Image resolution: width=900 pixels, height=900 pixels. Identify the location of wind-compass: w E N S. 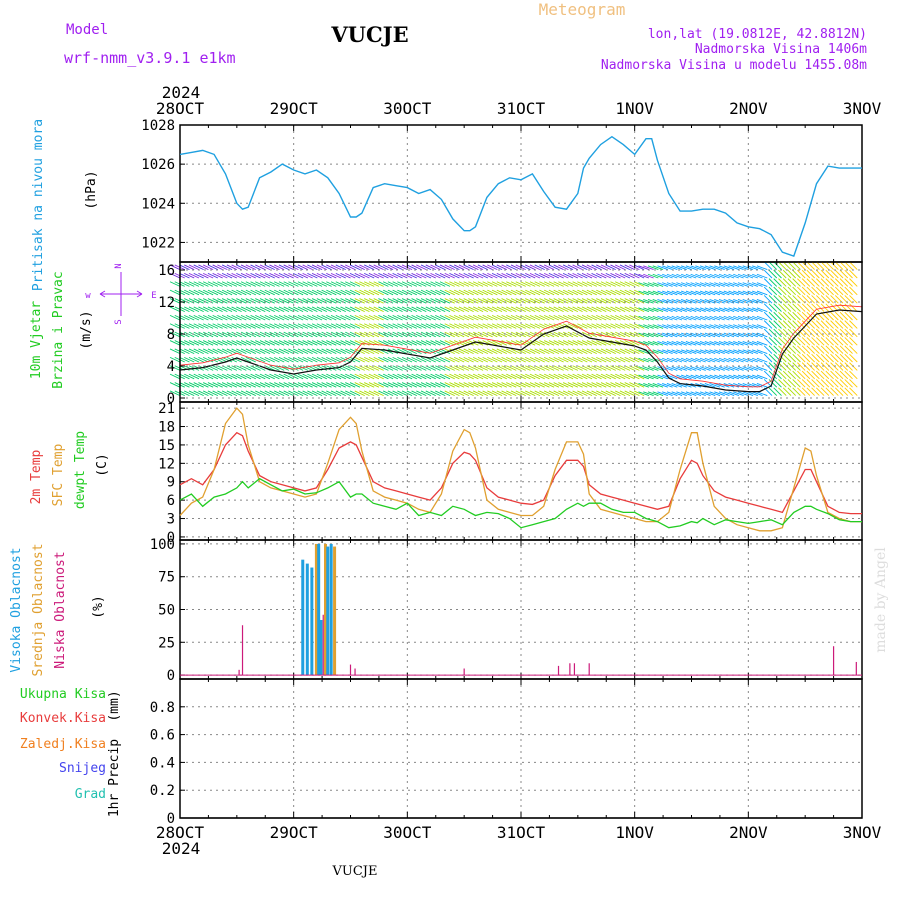
(120, 293).